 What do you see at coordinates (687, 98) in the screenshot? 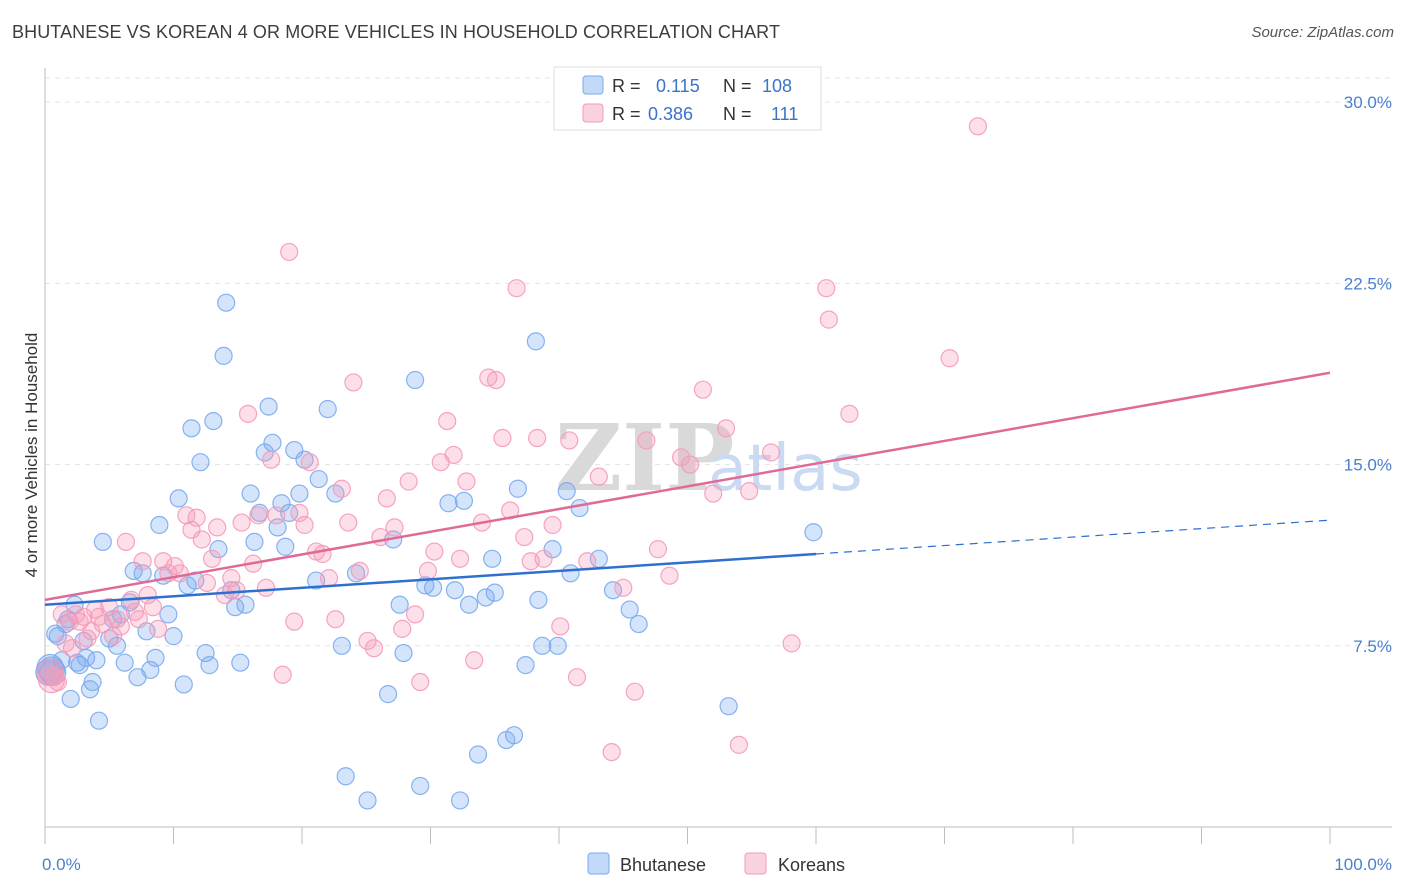
I see `legend-box` at bounding box center [687, 98].